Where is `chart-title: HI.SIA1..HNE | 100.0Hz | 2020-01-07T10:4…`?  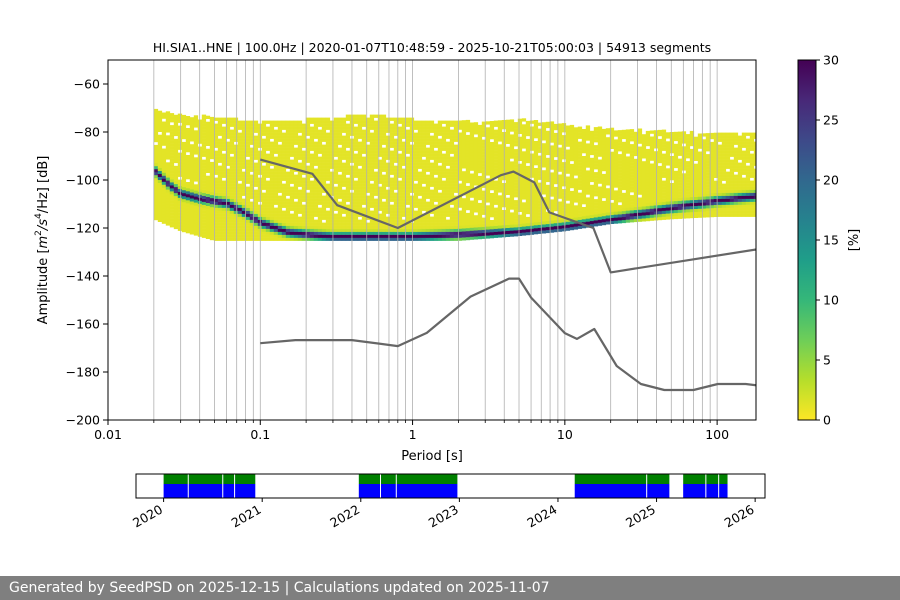
chart-title: HI.SIA1..HNE | 100.0Hz | 2020-01-07T10:4… is located at coordinates (432, 47).